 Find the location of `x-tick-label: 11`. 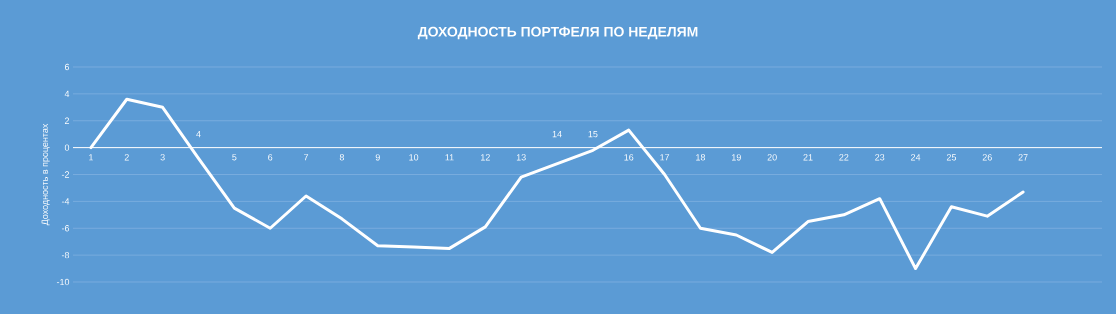

x-tick-label: 11 is located at coordinates (449, 157).